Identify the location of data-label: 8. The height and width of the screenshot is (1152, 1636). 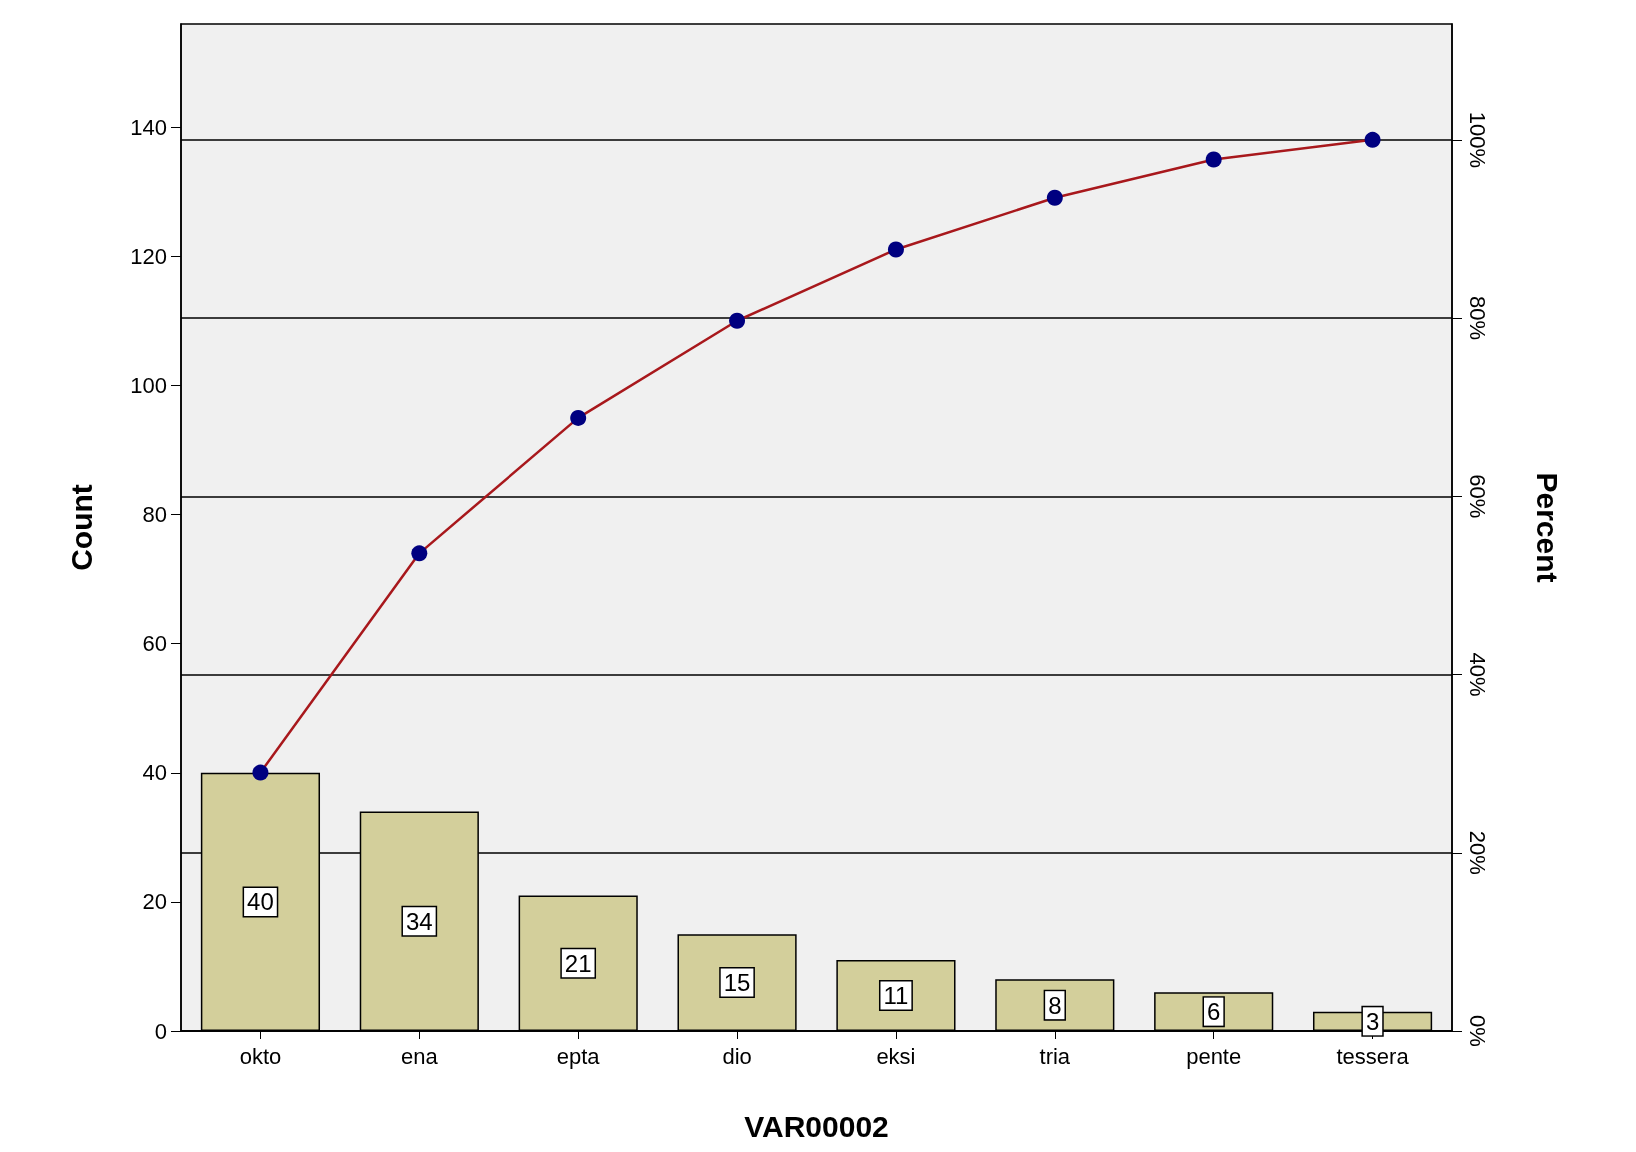
(1055, 1005).